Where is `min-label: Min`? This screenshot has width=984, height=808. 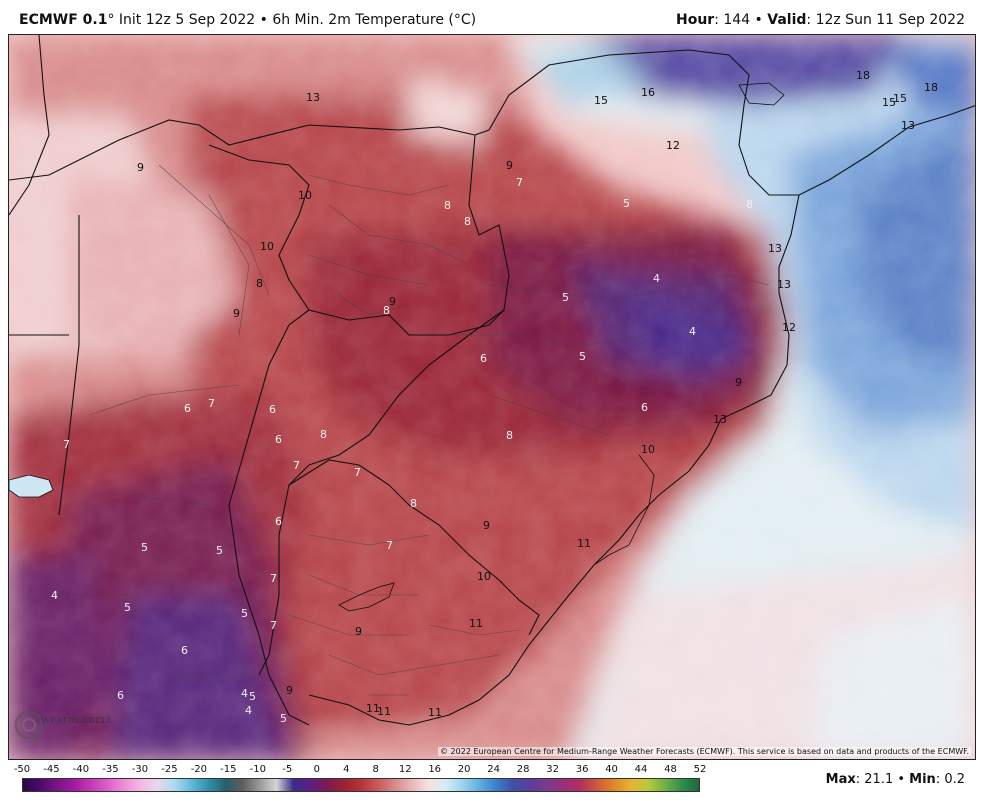 min-label: Min is located at coordinates (922, 779).